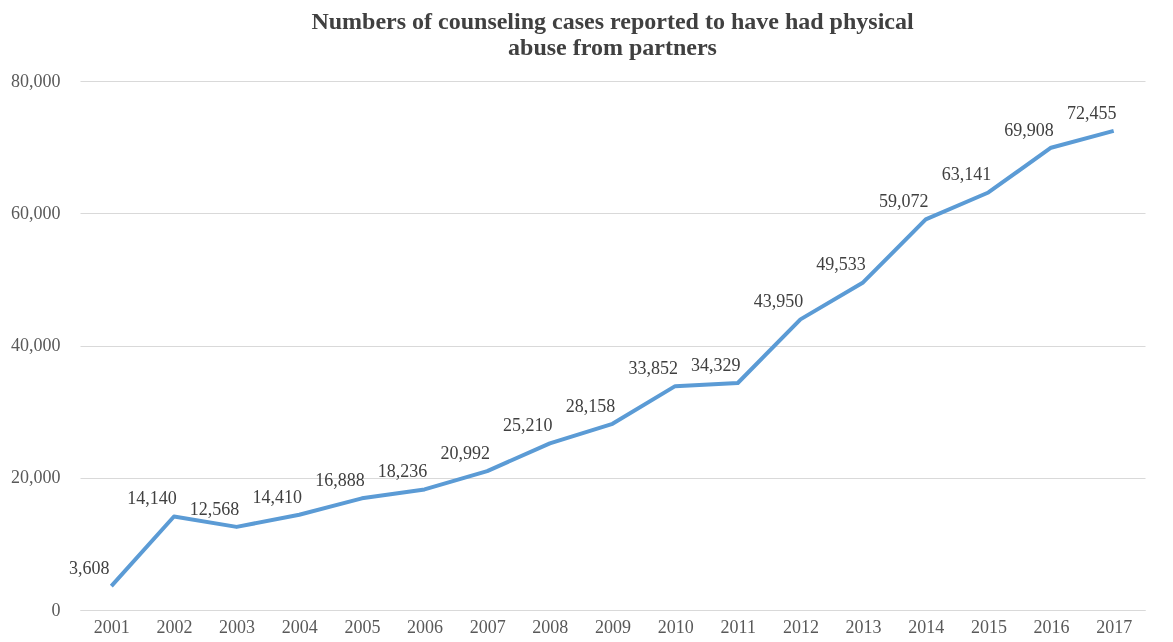  Describe the element at coordinates (653, 368) in the screenshot. I see `data-label: 33,852` at that location.